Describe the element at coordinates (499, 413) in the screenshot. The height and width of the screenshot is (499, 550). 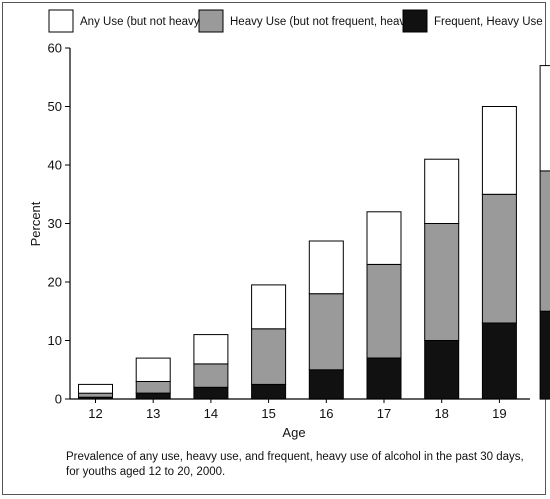
I see `x-tick-label: 19` at that location.